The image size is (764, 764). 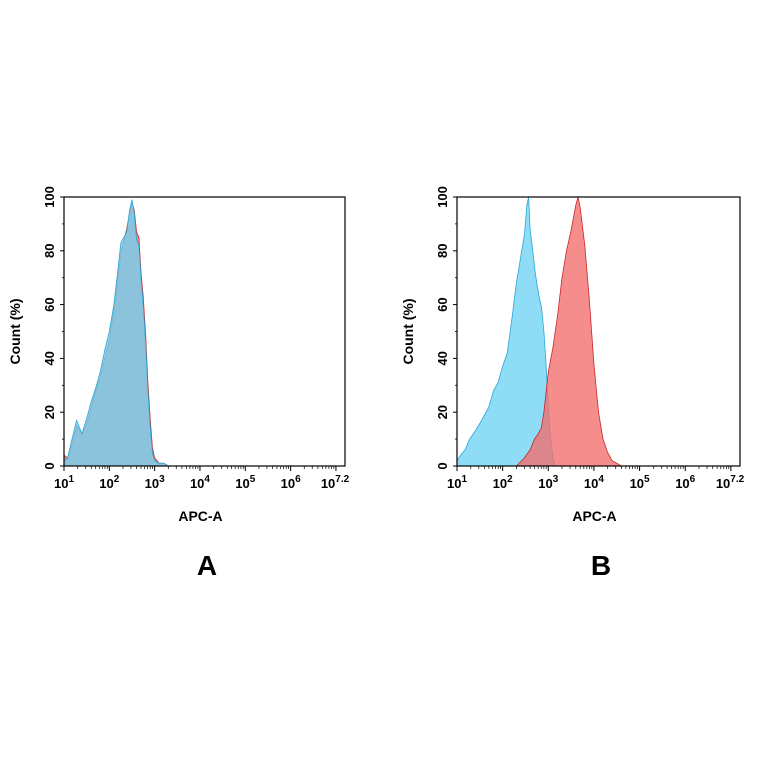 I want to click on panel-label: B, so click(x=601, y=565).